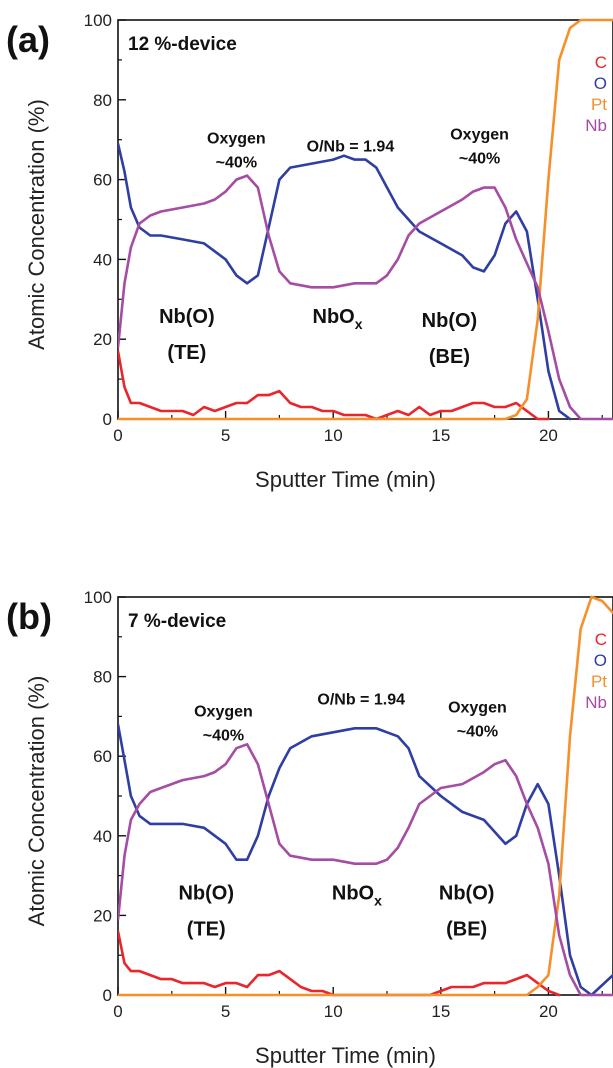 Image resolution: width=613 pixels, height=1068 pixels. Describe the element at coordinates (177, 621) in the screenshot. I see `device-label: 7 %-device` at that location.